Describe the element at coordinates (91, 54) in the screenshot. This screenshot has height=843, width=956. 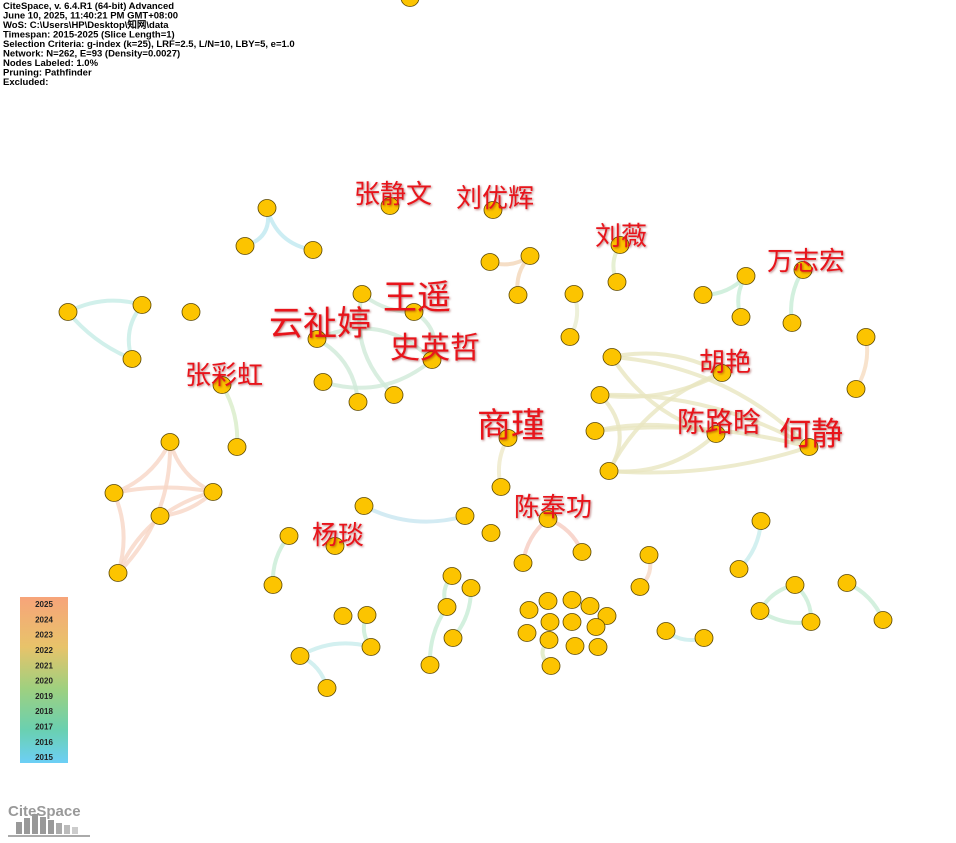
I see `header-line: Network: N=262, E=93 (Density=0.0027)` at that location.